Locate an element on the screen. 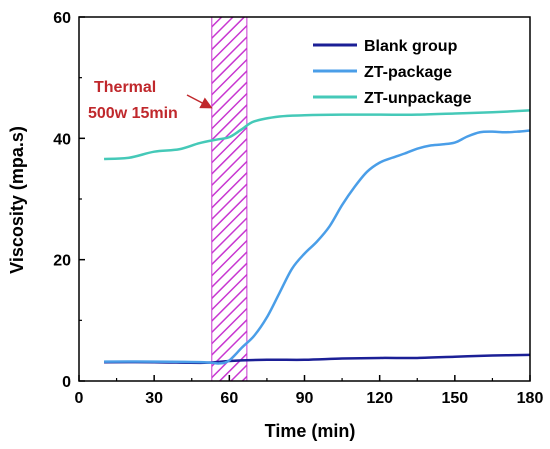 The width and height of the screenshot is (550, 449). x-axis-title: Time (min) is located at coordinates (310, 431).